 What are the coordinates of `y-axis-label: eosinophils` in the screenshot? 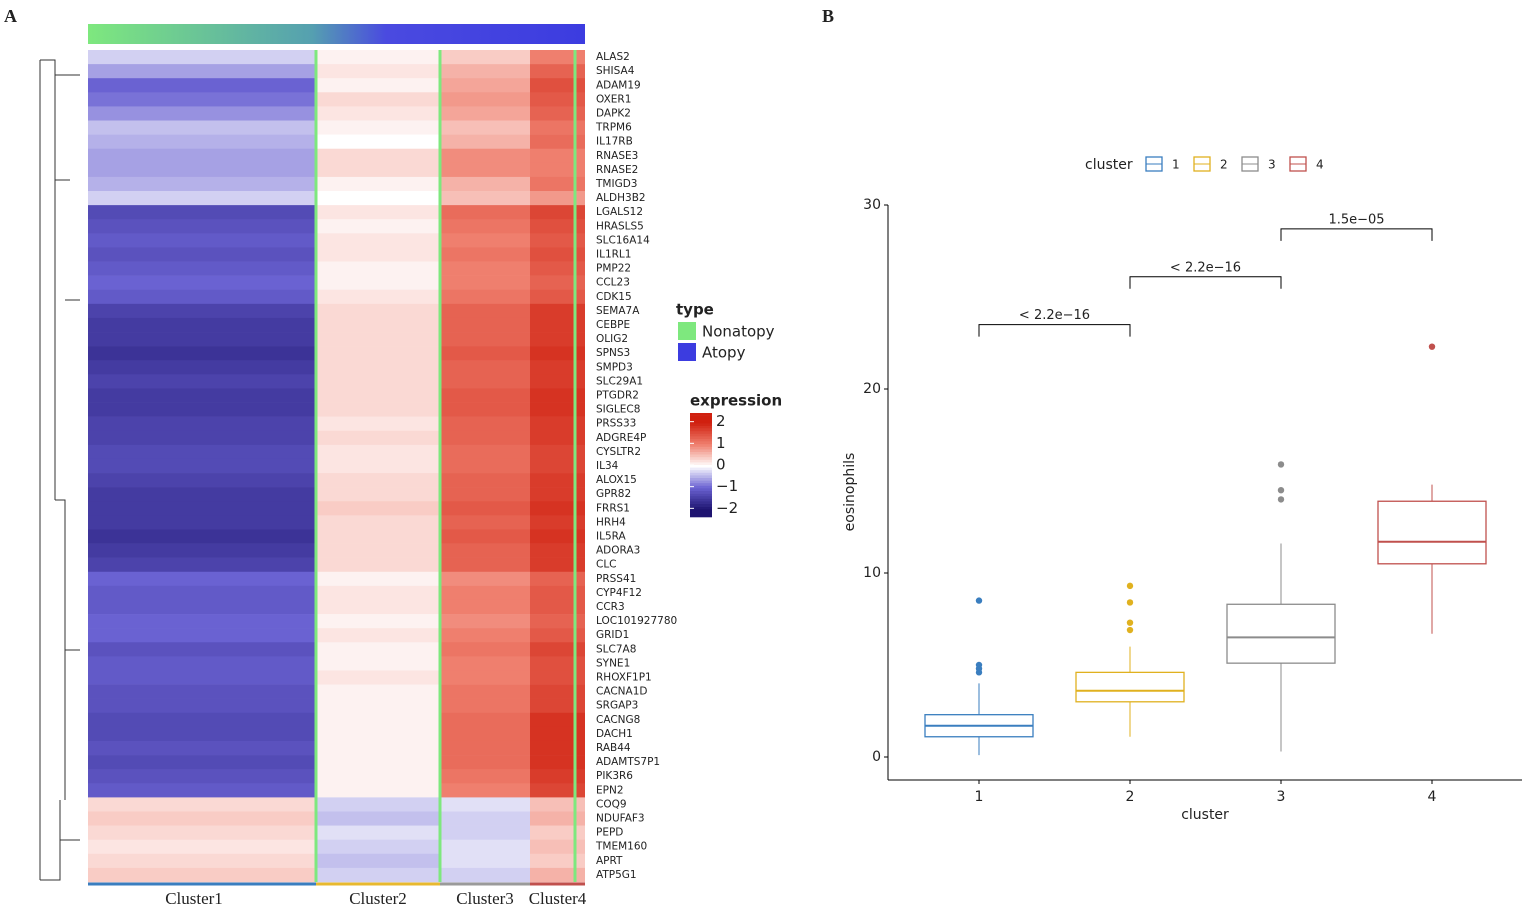 It's located at (850, 492).